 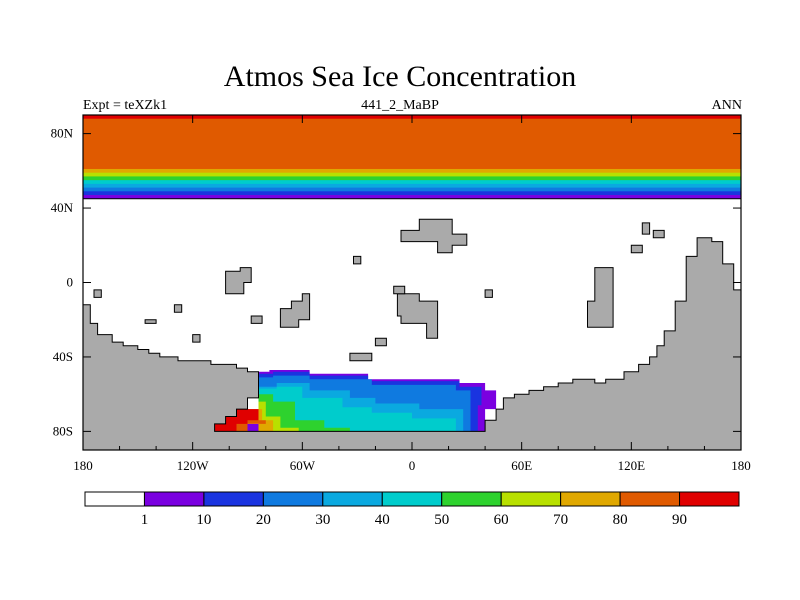 What do you see at coordinates (679, 520) in the screenshot?
I see `colorbar-label: 90` at bounding box center [679, 520].